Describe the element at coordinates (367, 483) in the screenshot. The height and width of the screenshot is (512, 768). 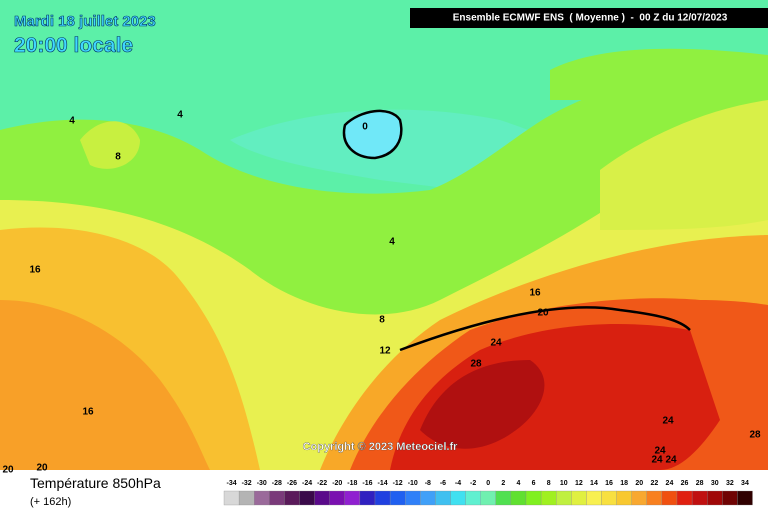
I see `legend-value: -16` at that location.